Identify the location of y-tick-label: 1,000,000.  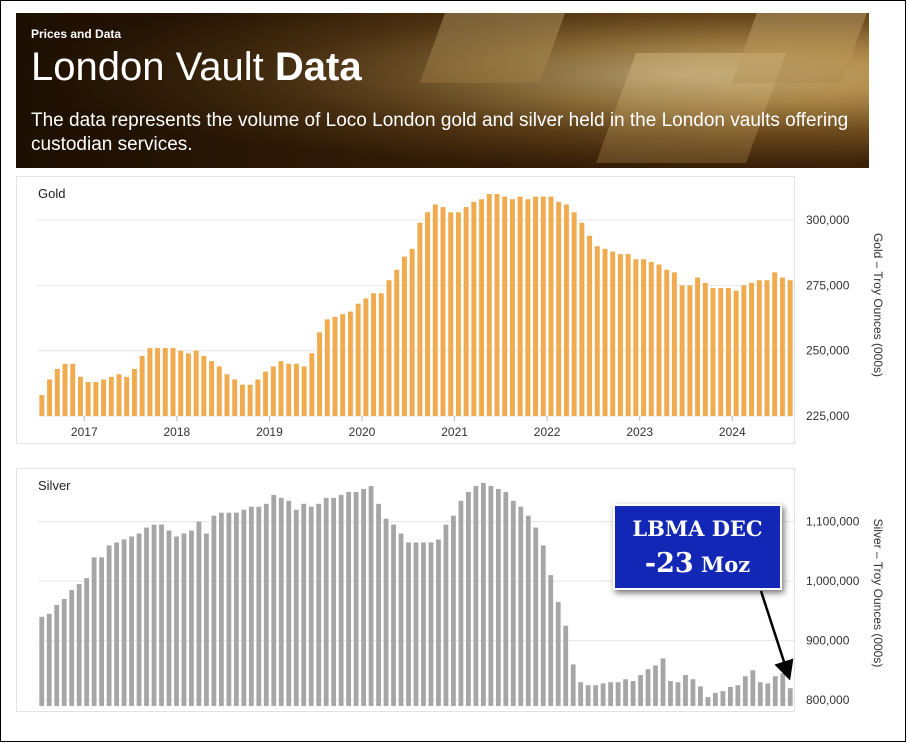
(833, 581).